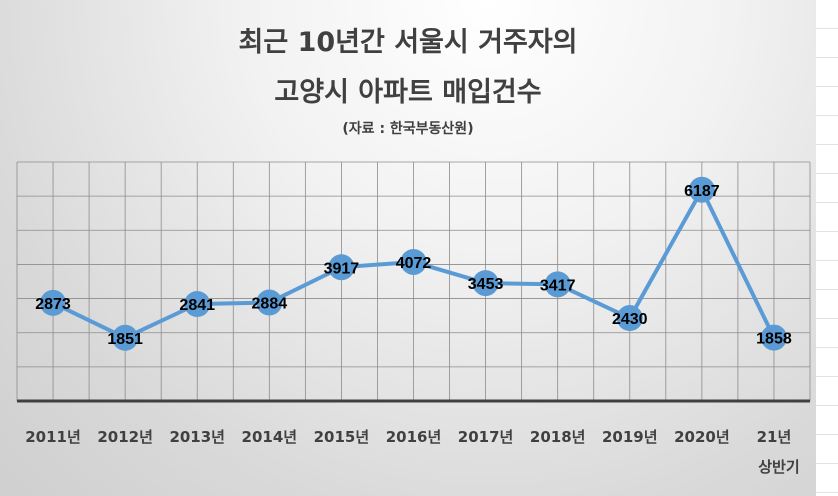 The height and width of the screenshot is (496, 838). I want to click on x-tick-label: 2016년, so click(414, 437).